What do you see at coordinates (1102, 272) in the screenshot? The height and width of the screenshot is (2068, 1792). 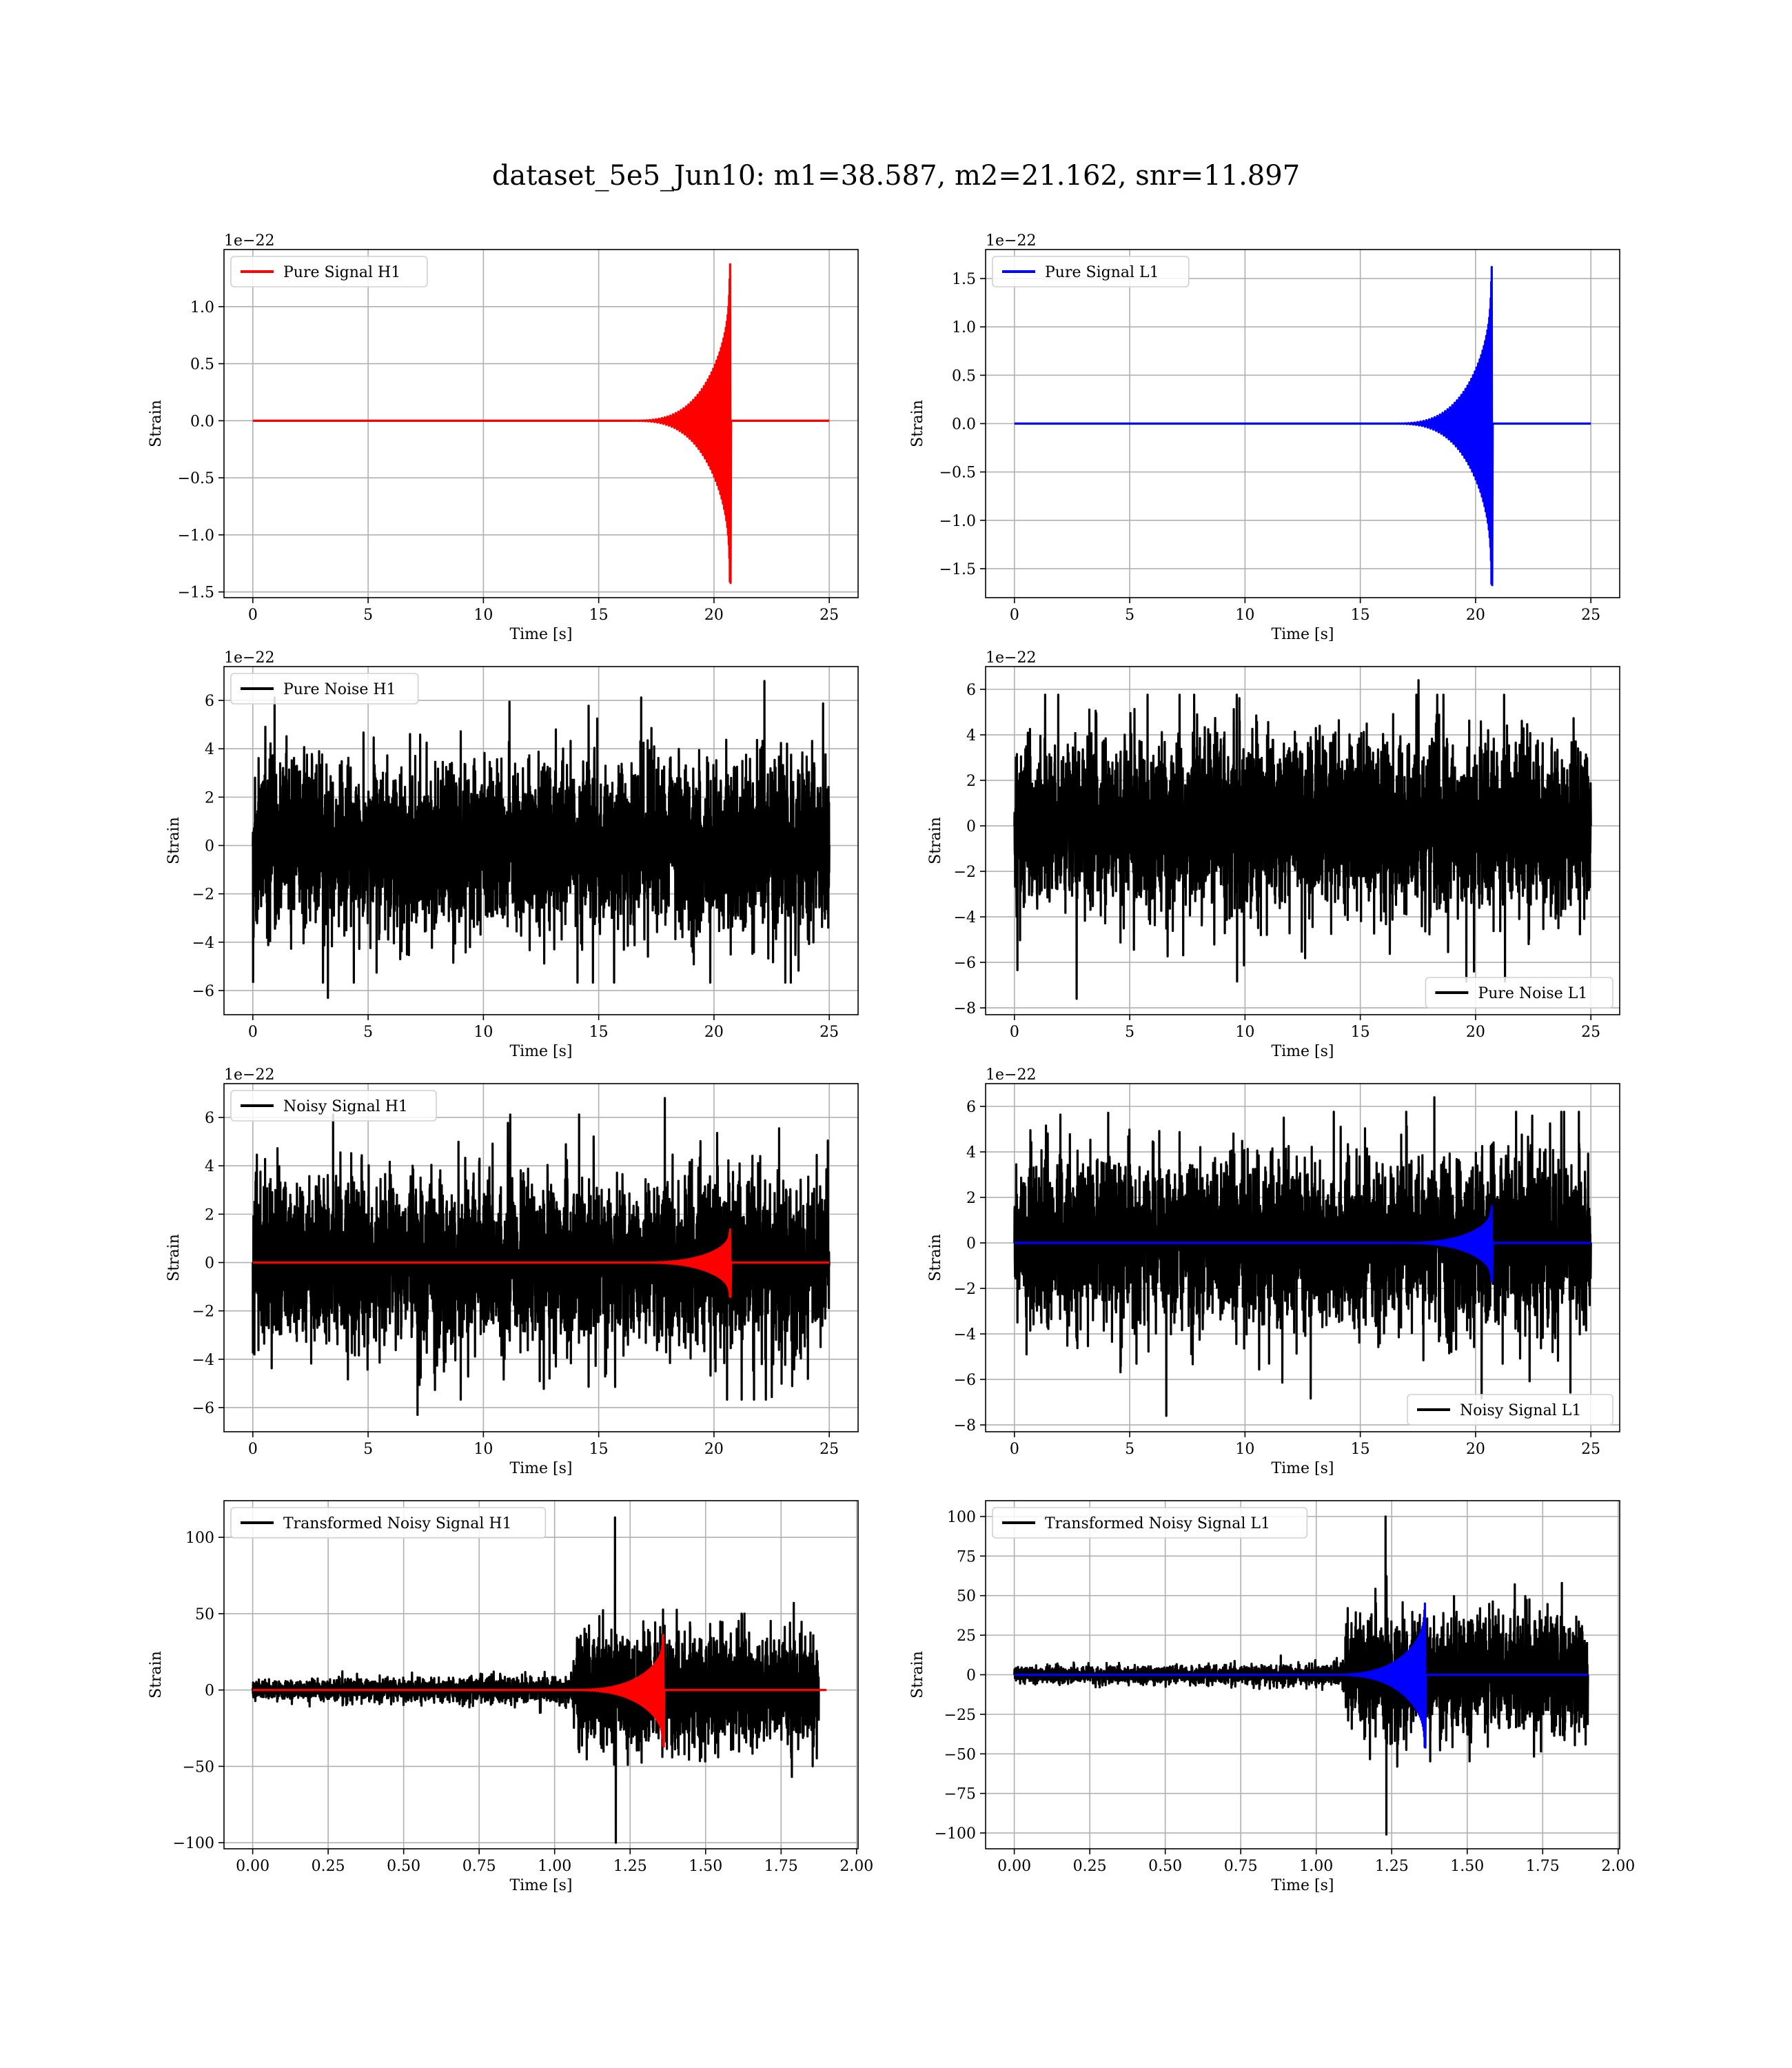 I see `legend-label: Pure Signal L1` at bounding box center [1102, 272].